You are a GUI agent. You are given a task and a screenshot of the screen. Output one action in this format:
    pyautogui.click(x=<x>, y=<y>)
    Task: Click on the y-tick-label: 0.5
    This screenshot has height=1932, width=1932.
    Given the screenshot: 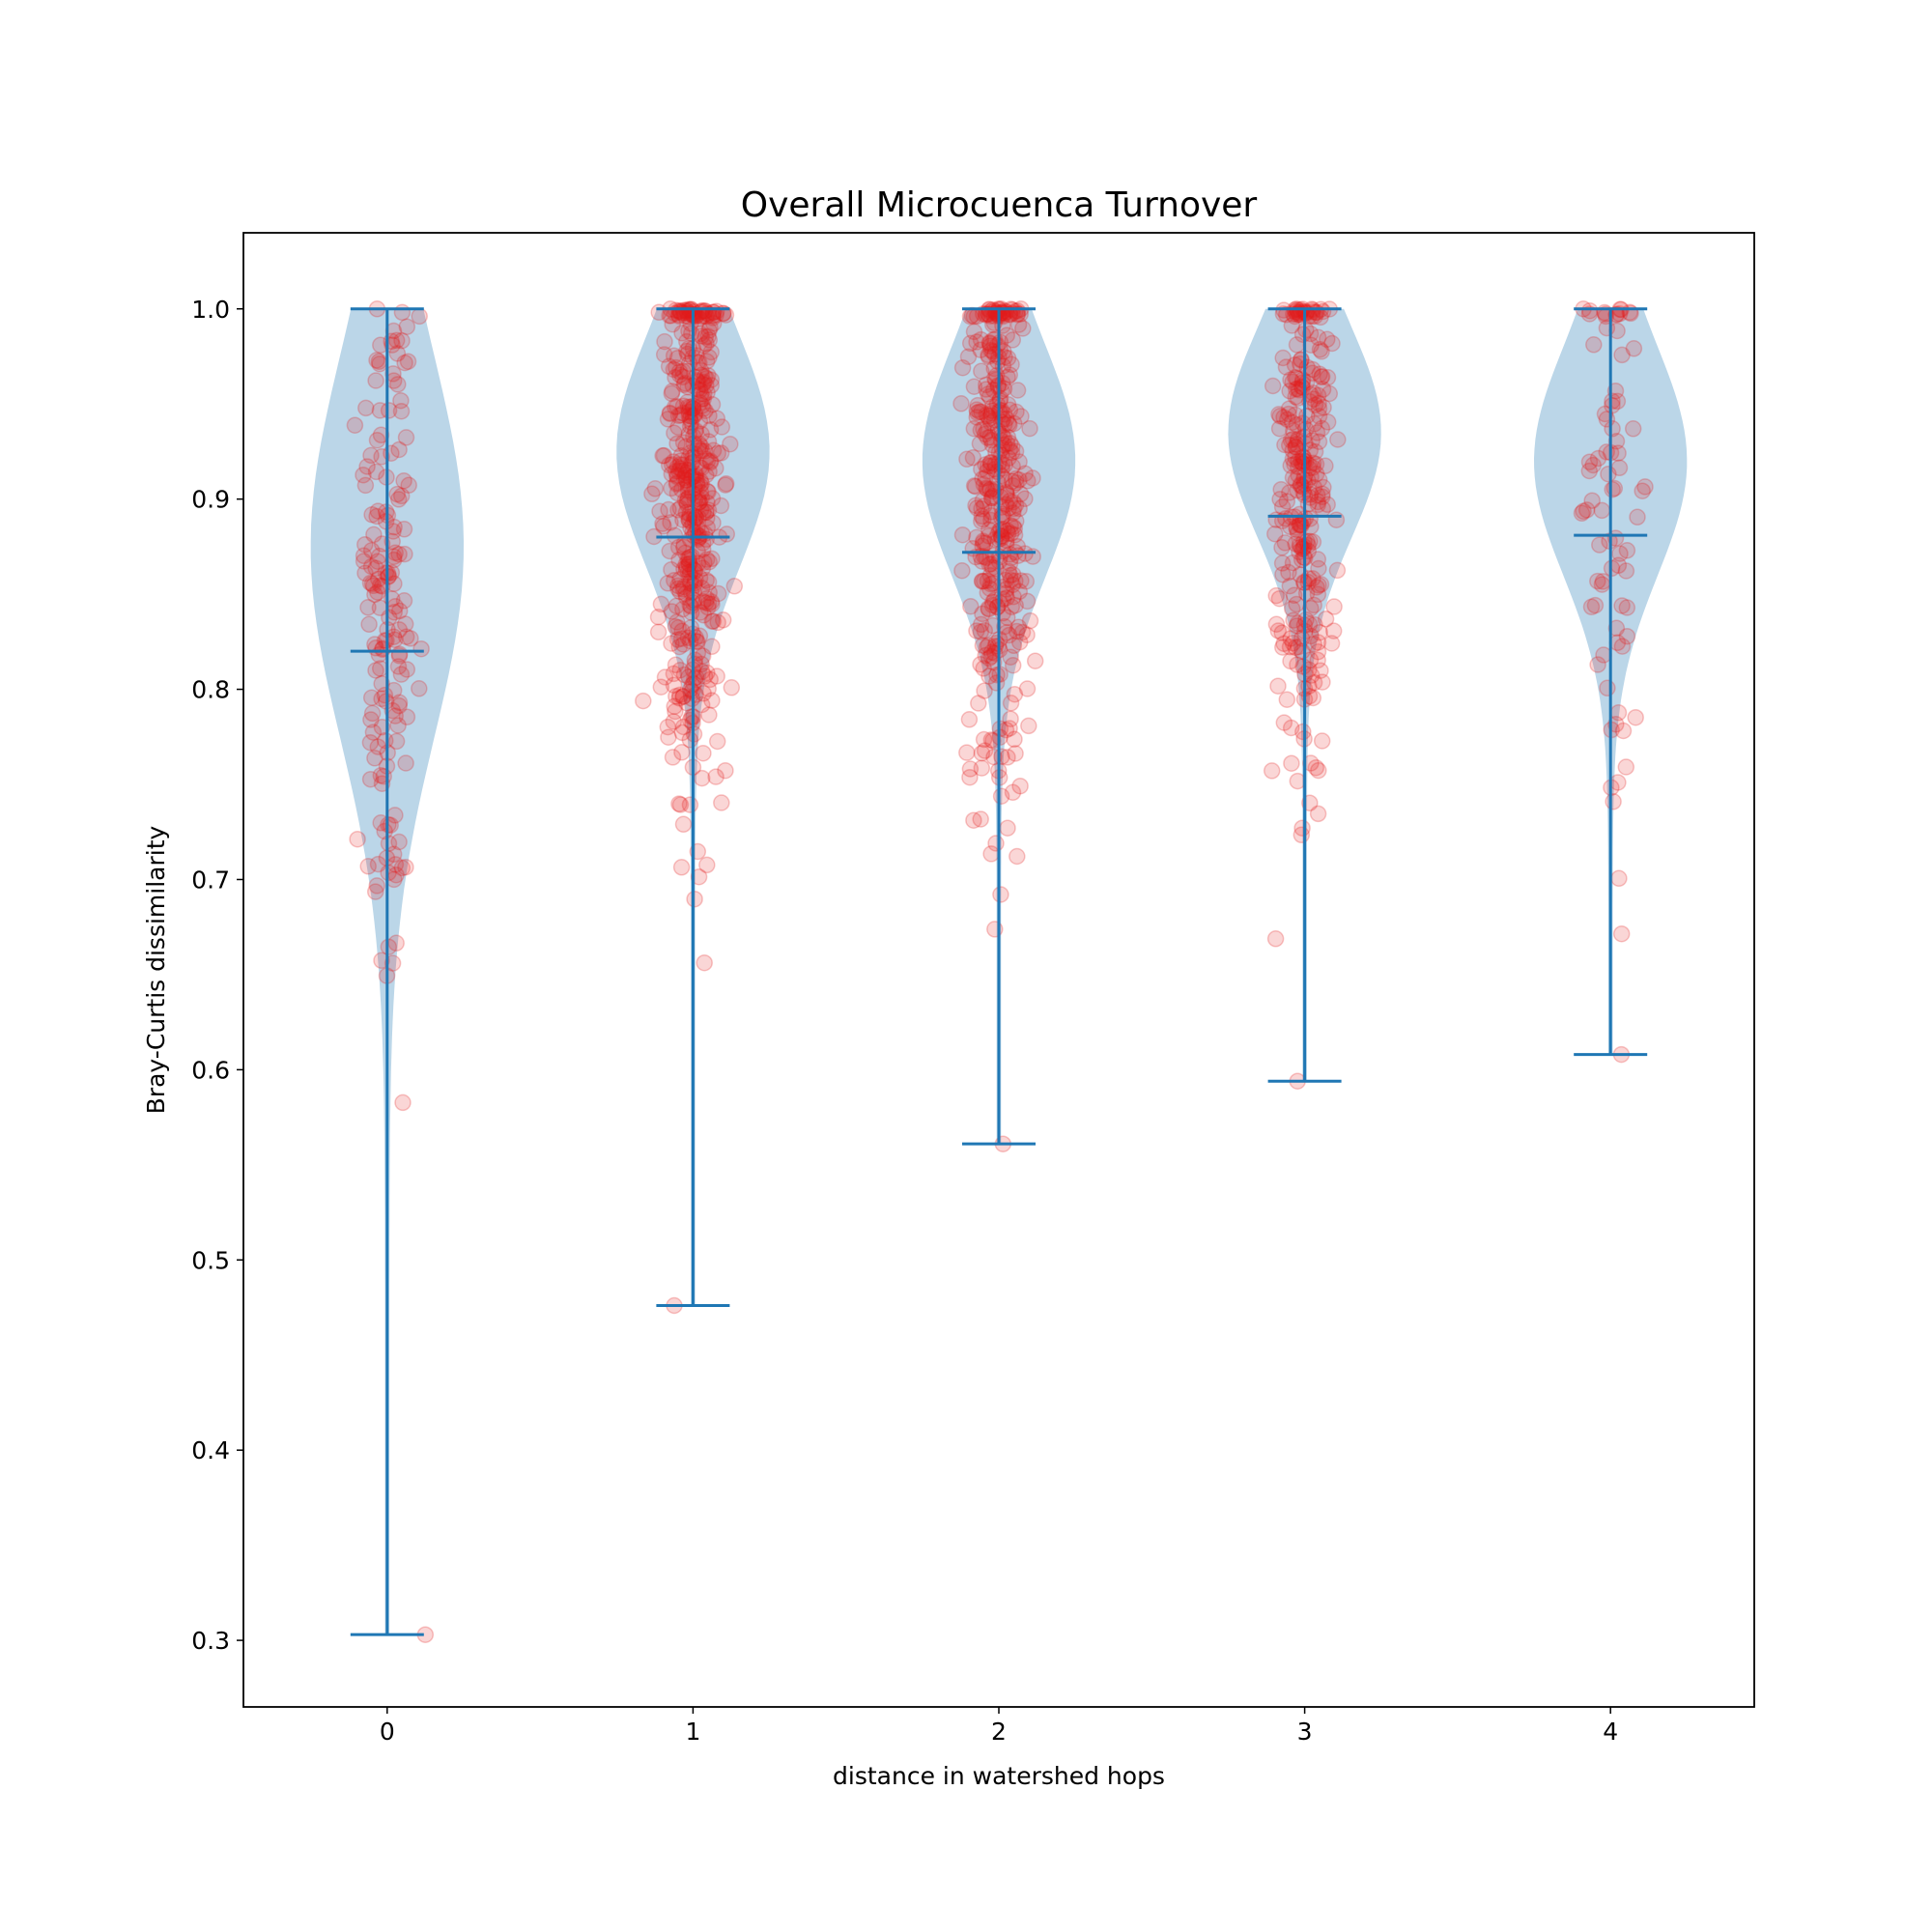 What is the action you would take?
    pyautogui.click(x=210, y=1260)
    